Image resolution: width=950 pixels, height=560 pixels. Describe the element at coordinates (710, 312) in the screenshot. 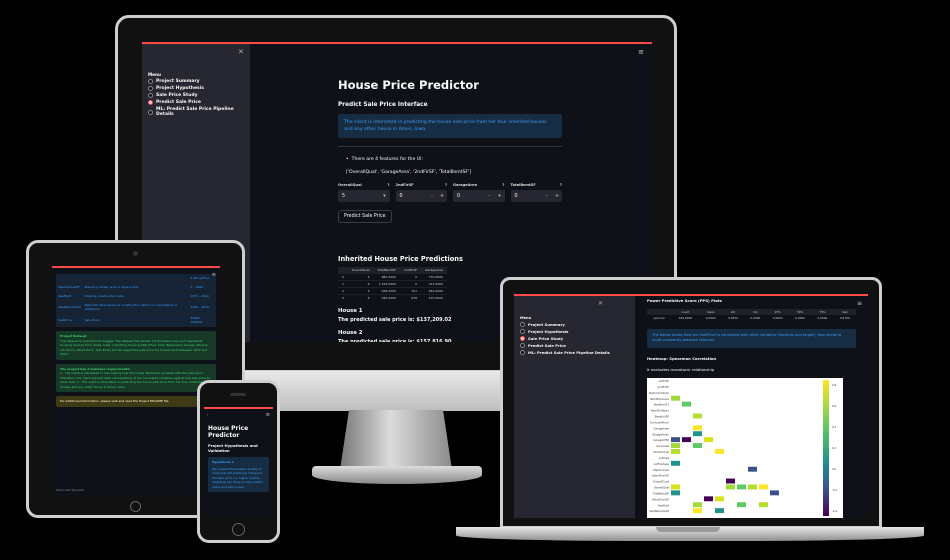

I see `column-header: mean` at that location.